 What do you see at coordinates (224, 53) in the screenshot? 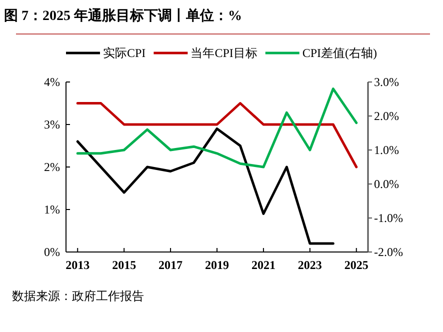
I see `legend-label: 当年CPI目标` at bounding box center [224, 53].